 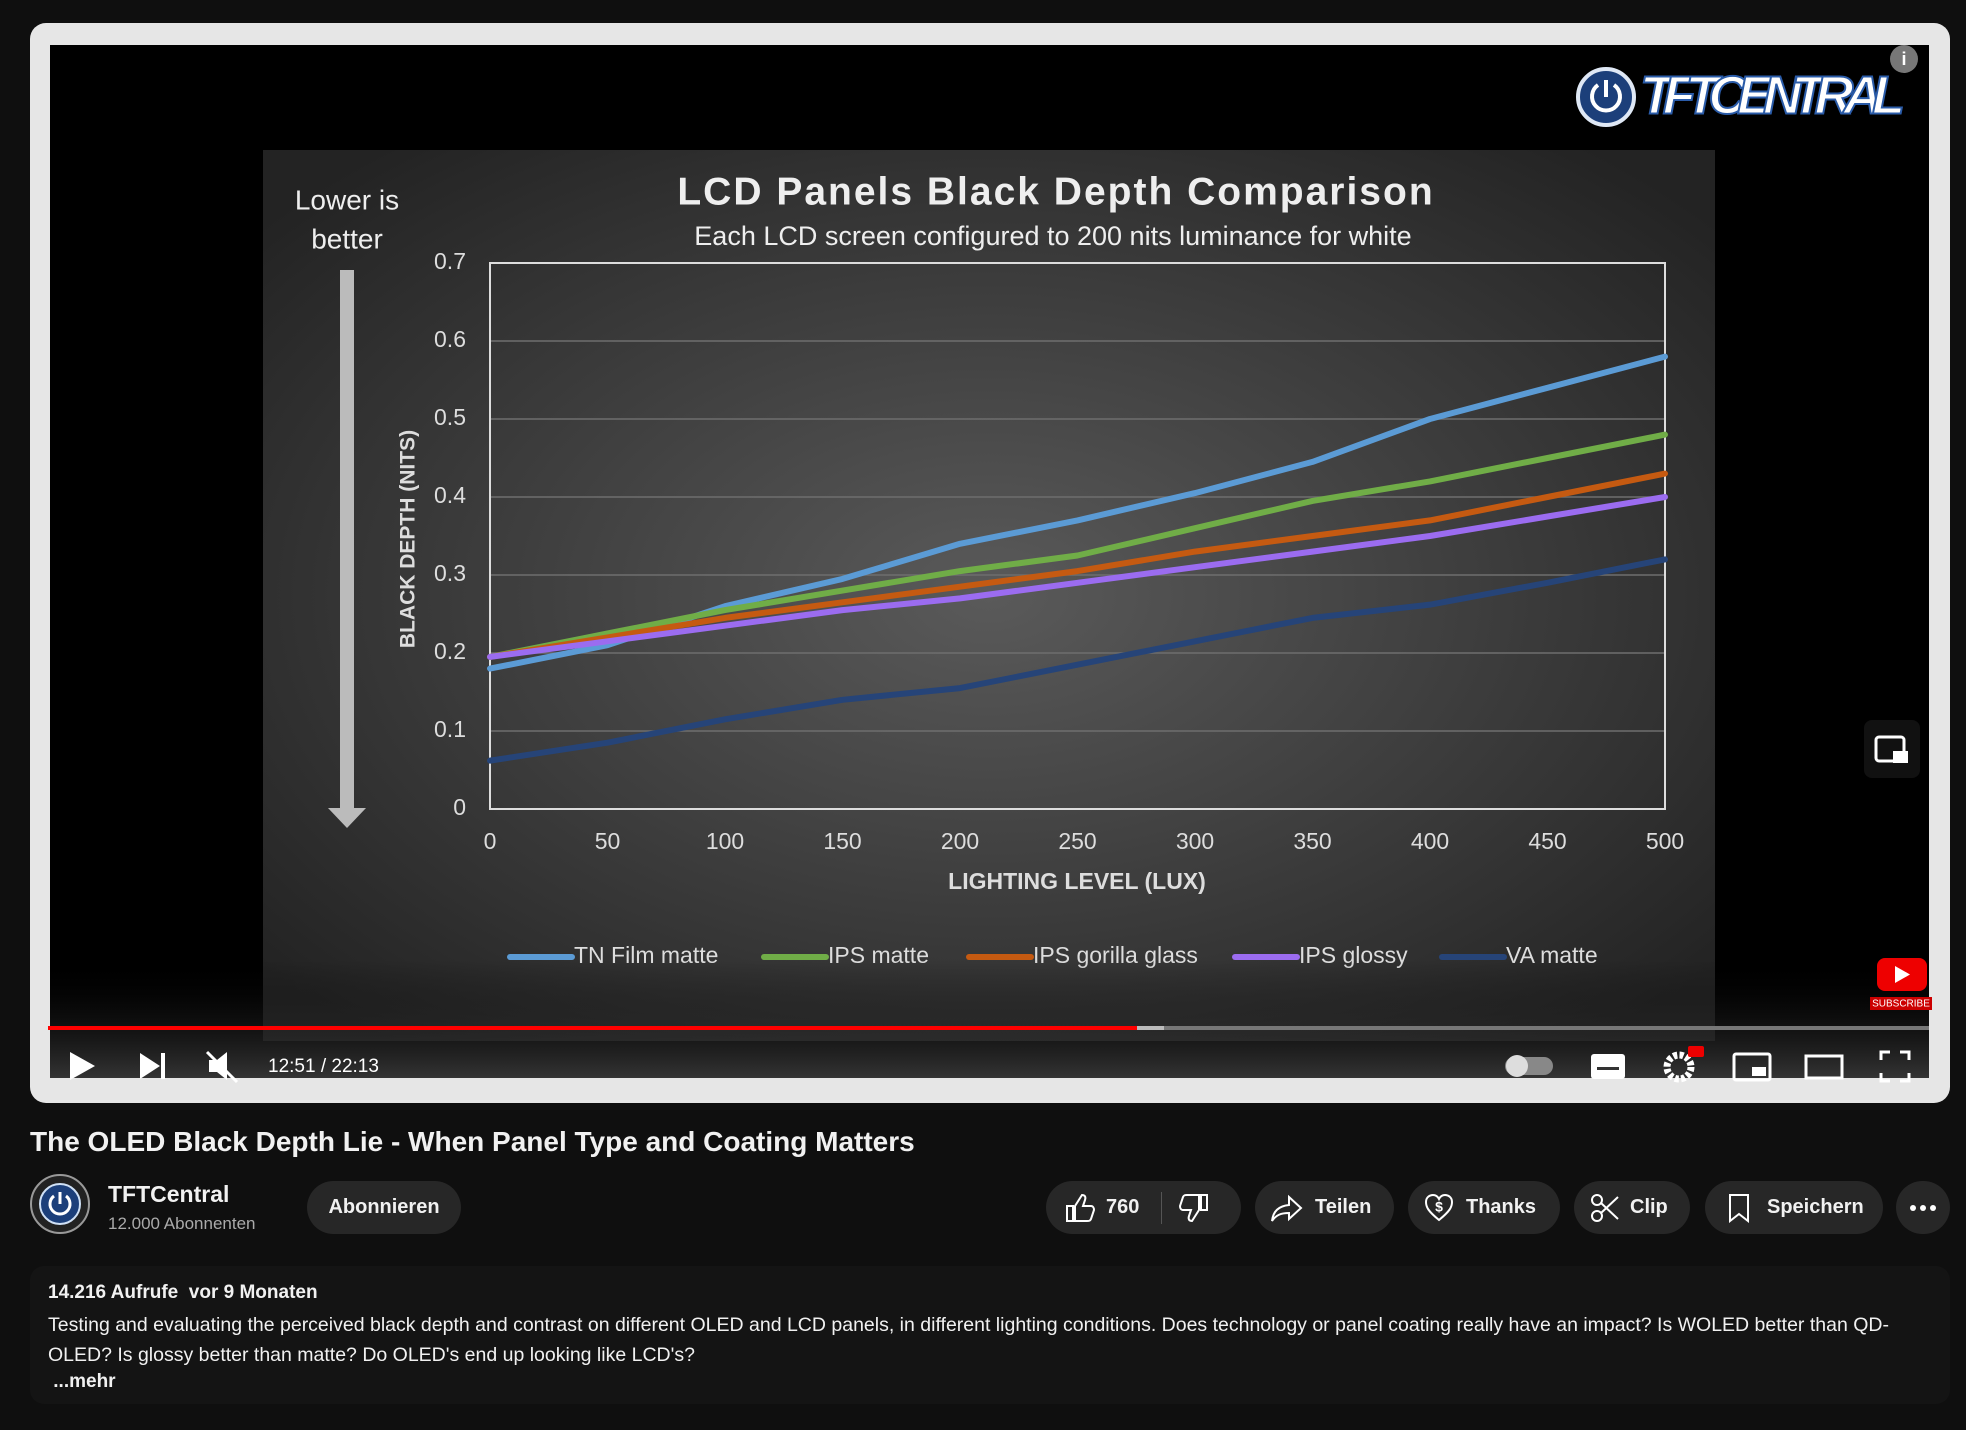 What do you see at coordinates (347, 238) in the screenshot?
I see `annotation: better` at bounding box center [347, 238].